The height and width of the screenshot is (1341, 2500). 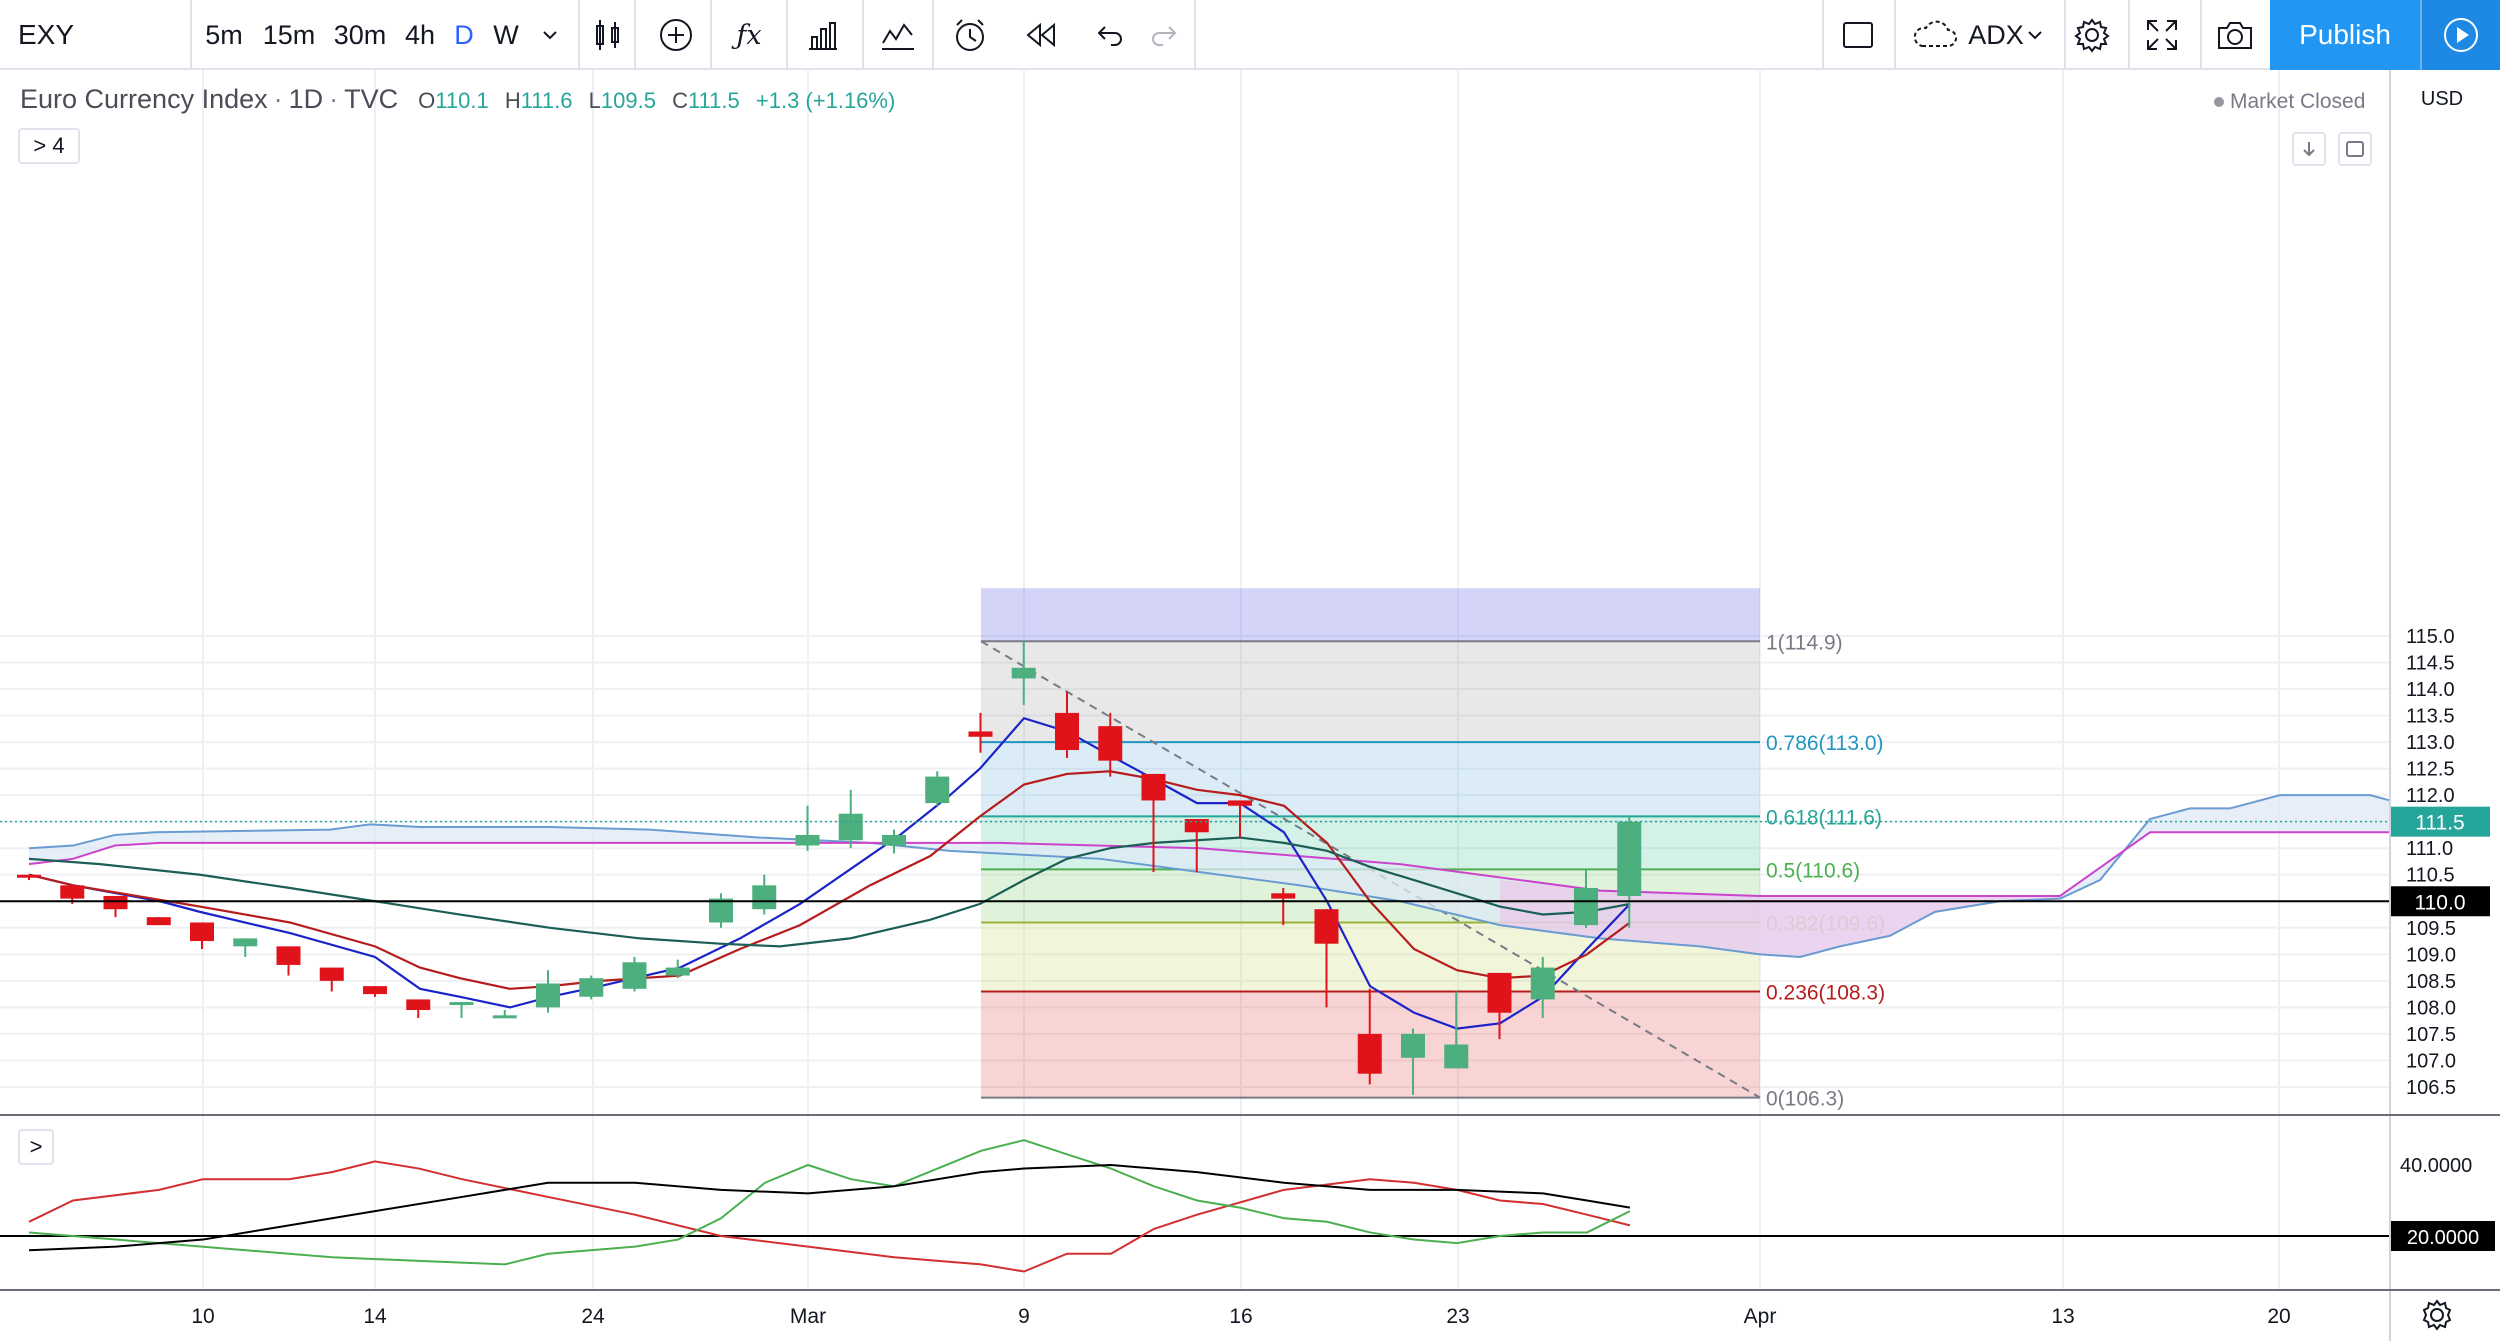 I want to click on financials-icon, so click(x=823, y=35).